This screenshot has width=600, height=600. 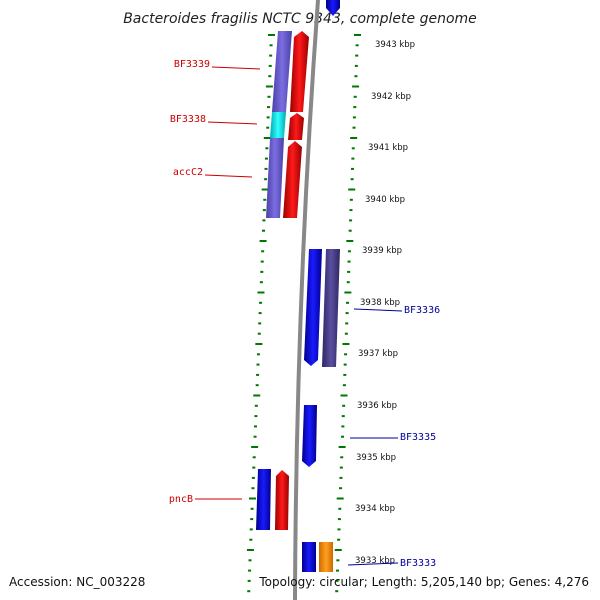 I want to click on ruler-label-3939: 3939 kbp, so click(x=382, y=251).